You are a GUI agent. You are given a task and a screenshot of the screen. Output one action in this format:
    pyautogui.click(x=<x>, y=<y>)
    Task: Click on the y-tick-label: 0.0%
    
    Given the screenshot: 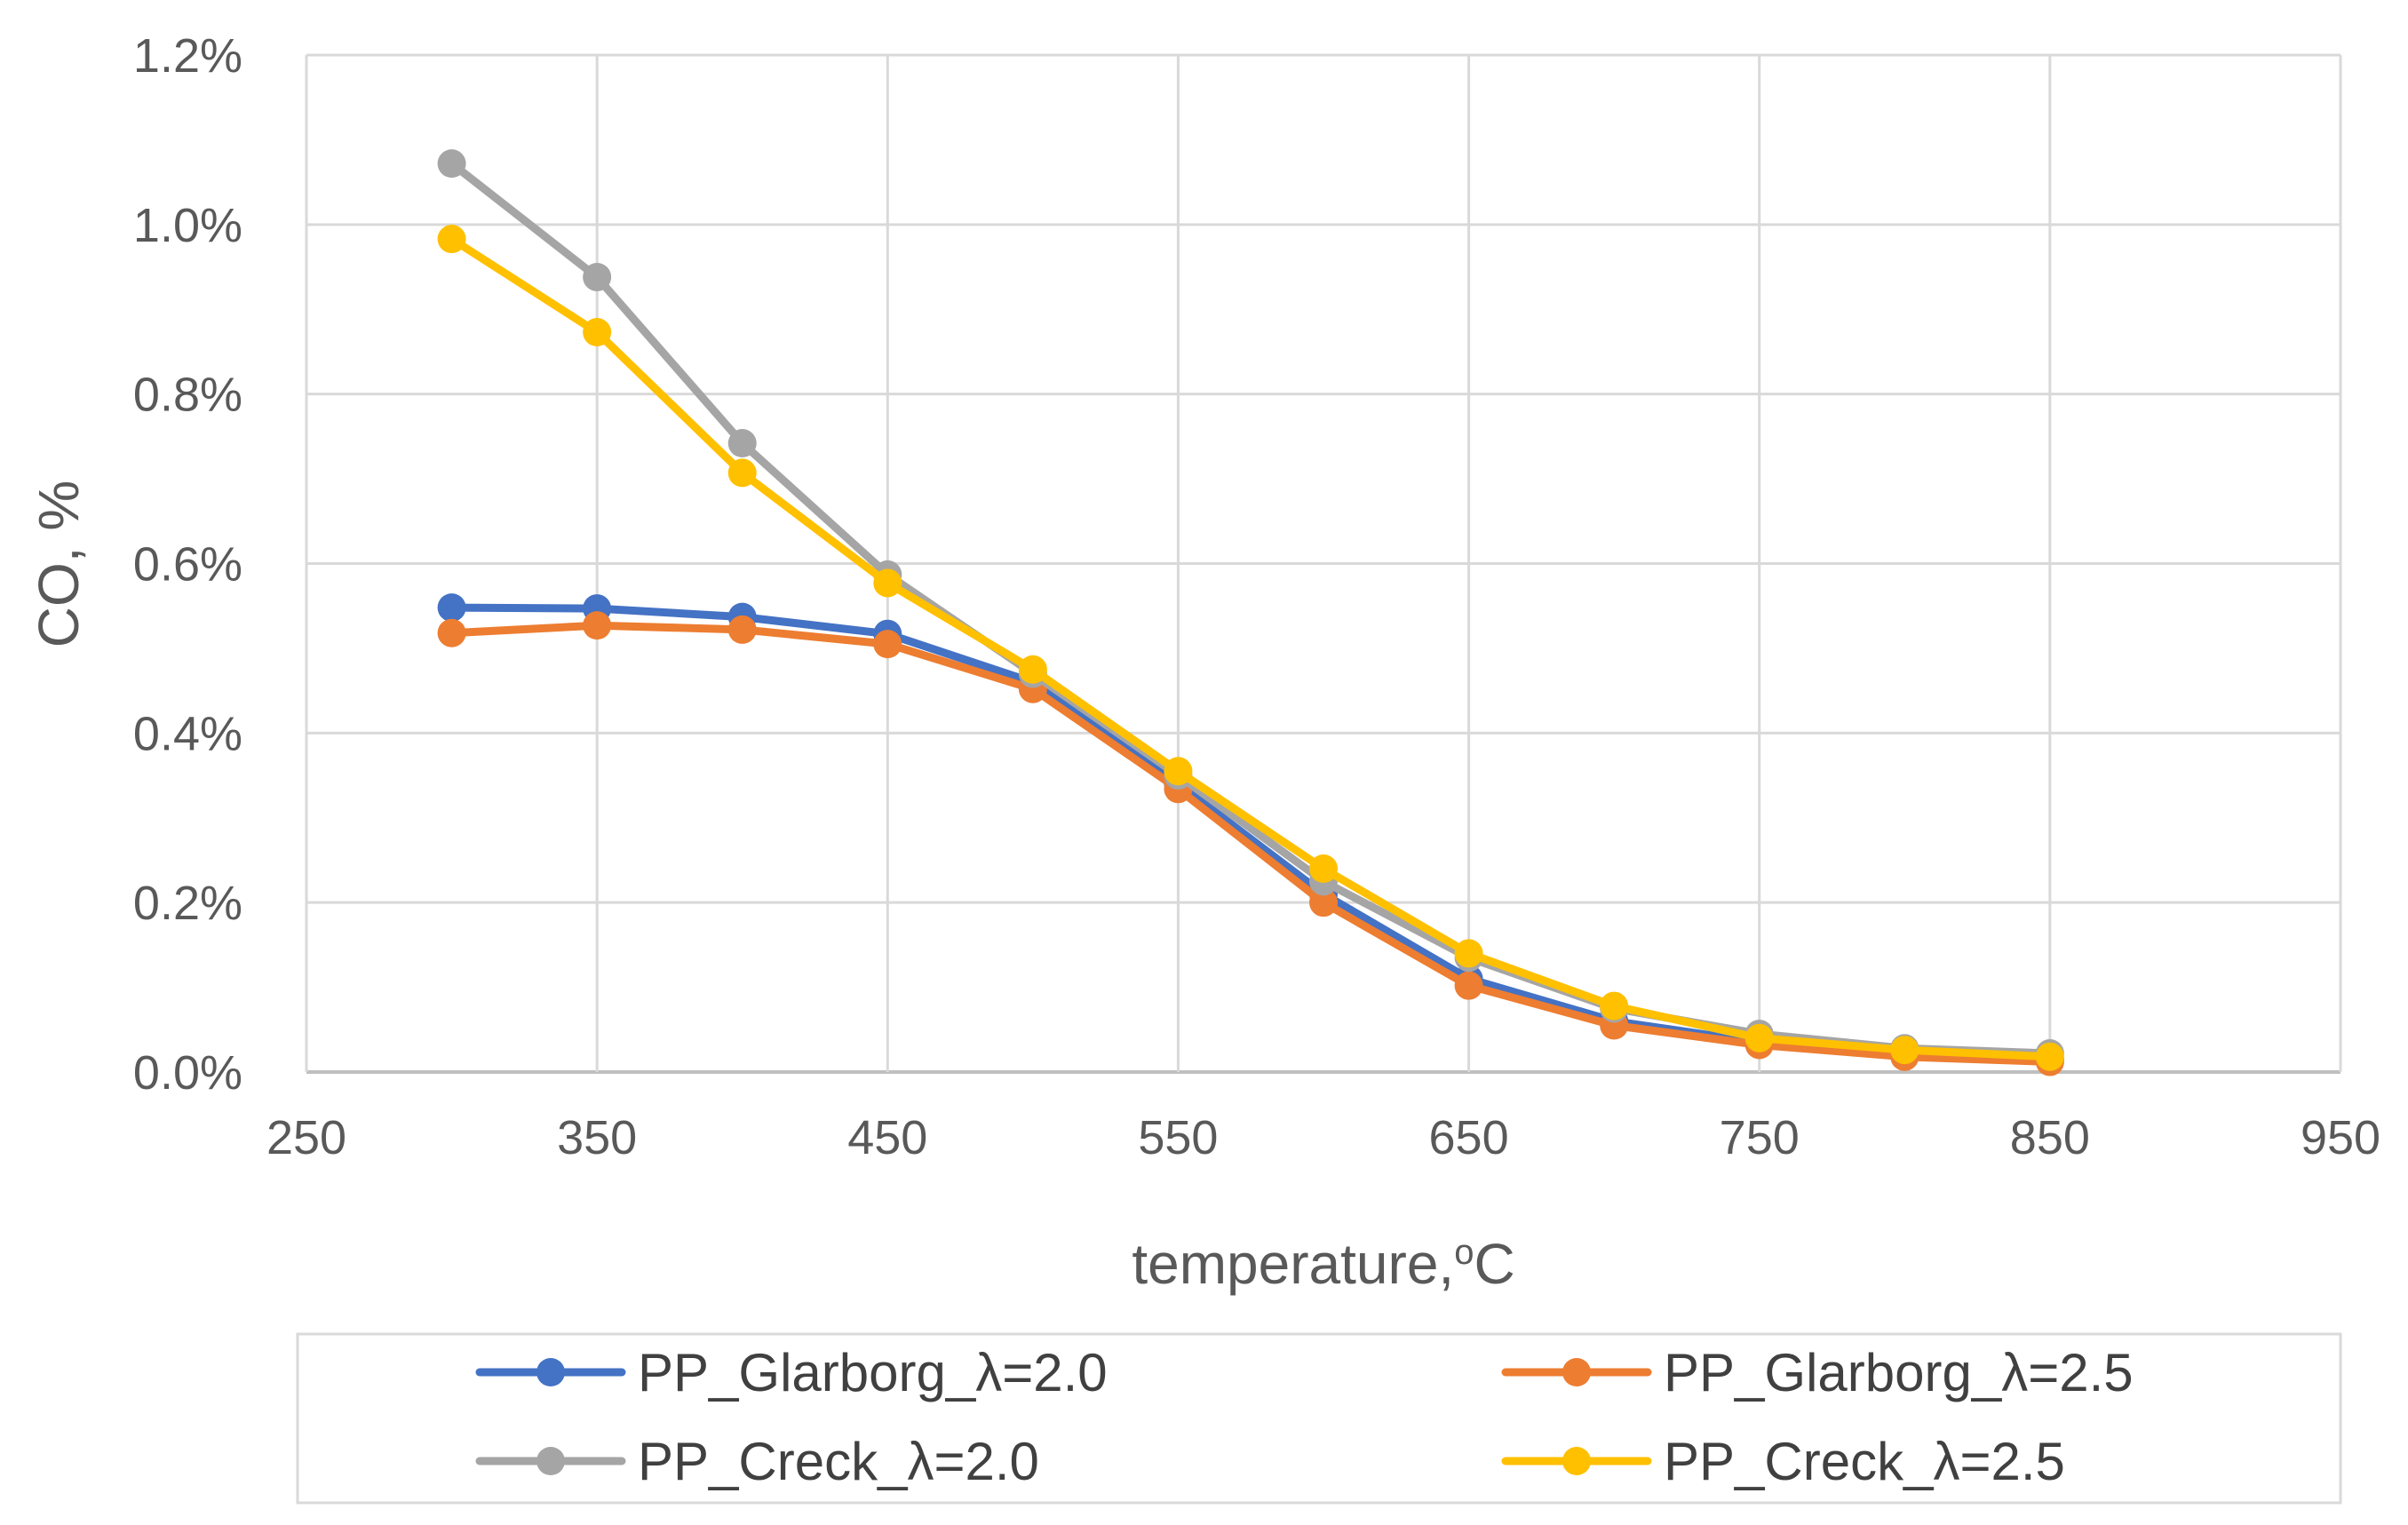 What is the action you would take?
    pyautogui.click(x=187, y=1073)
    